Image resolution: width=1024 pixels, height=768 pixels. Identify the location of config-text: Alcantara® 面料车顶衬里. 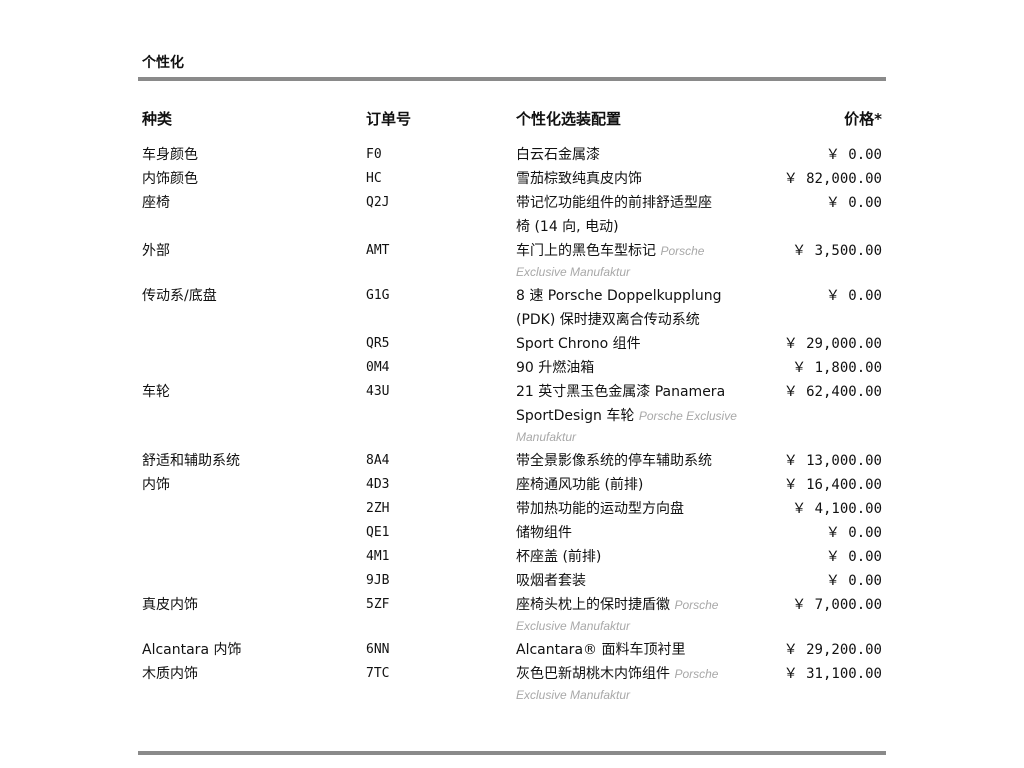
(601, 650).